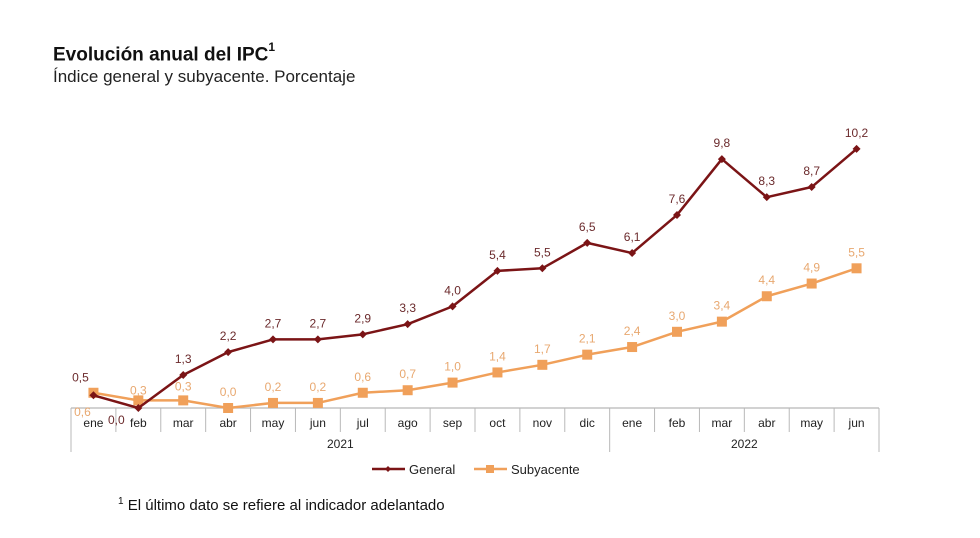 This screenshot has width=980, height=538. I want to click on data-label-subyacente: 2,1, so click(587, 339).